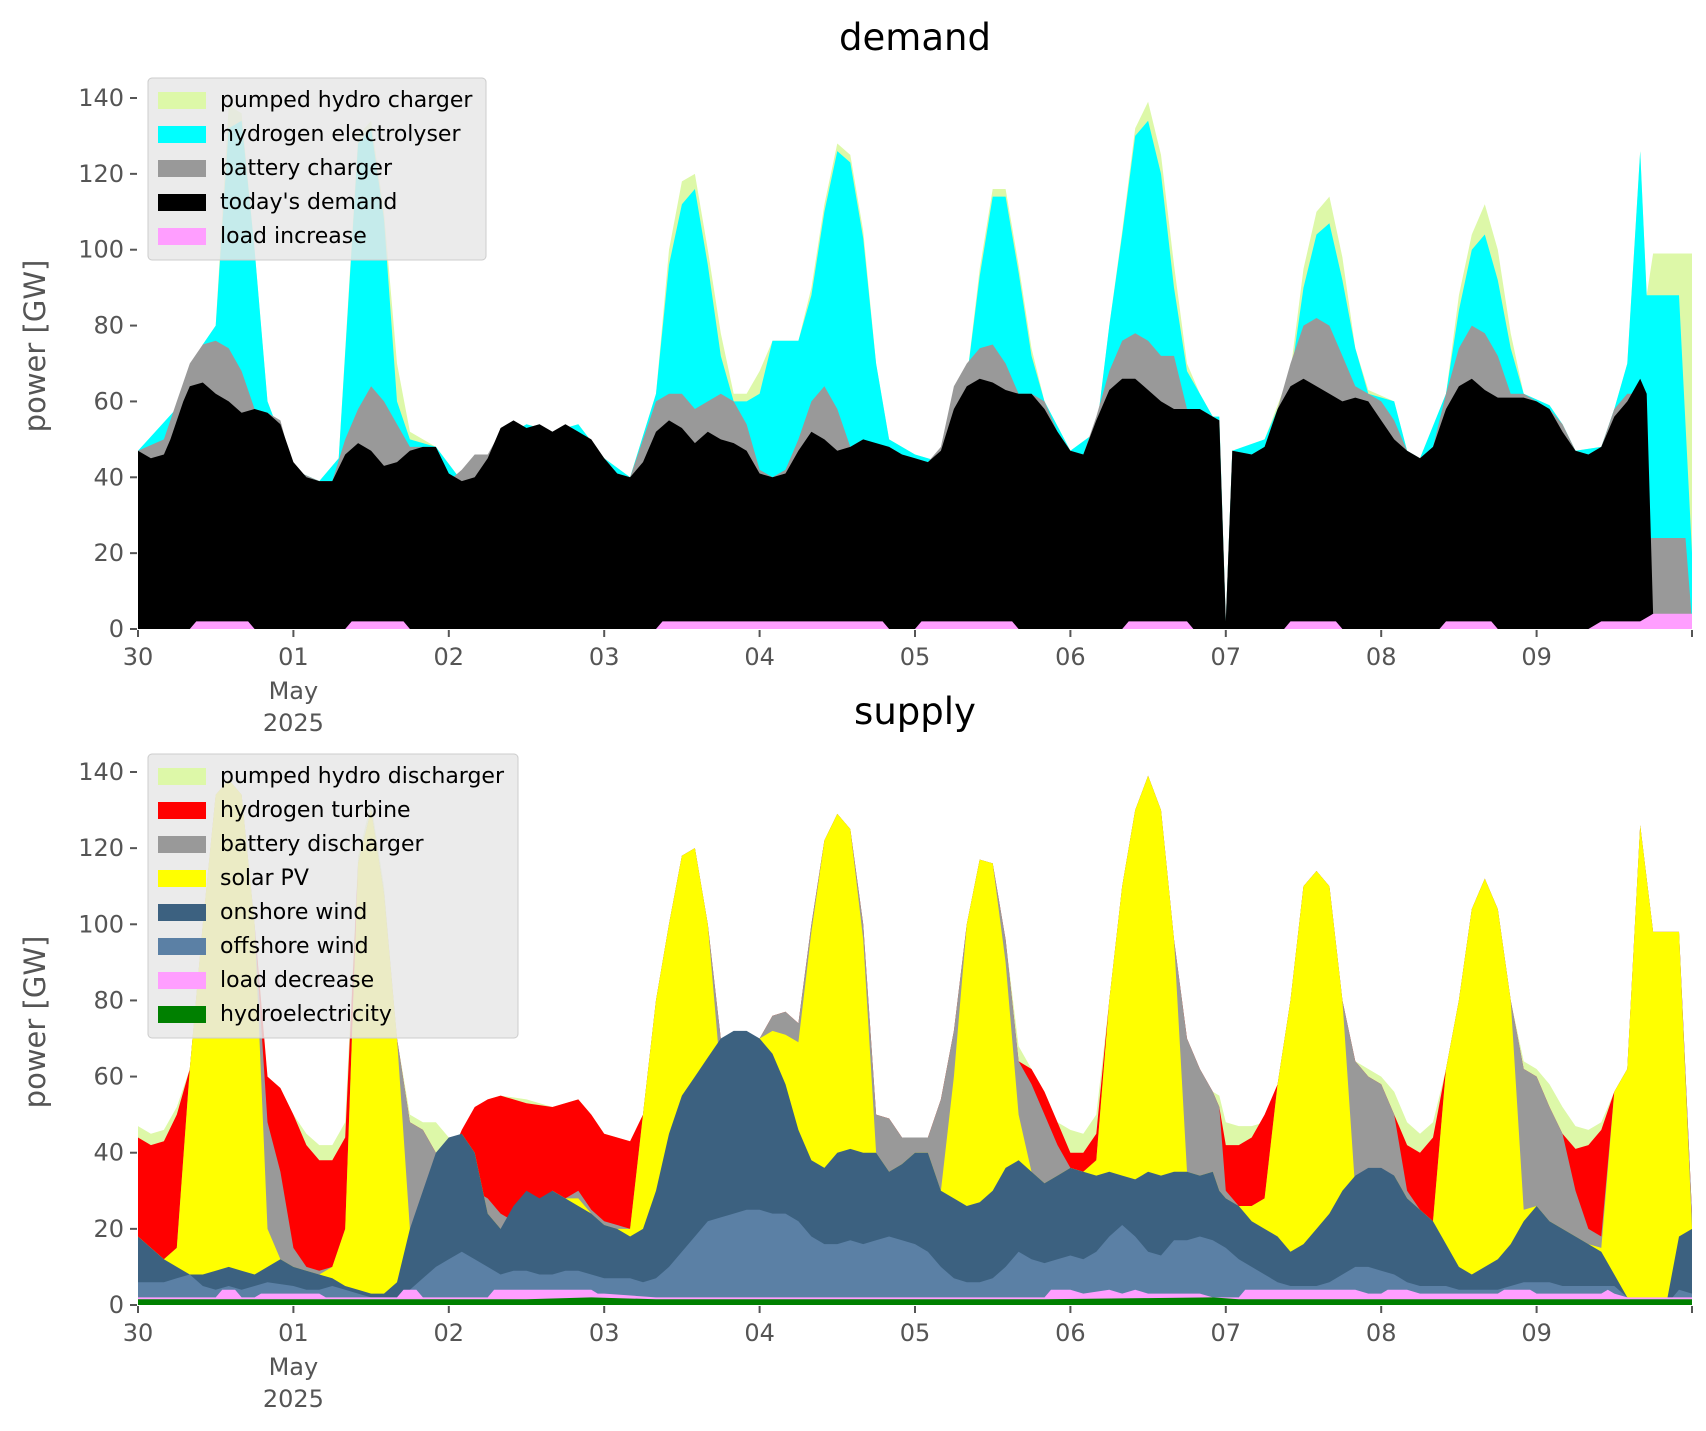 This screenshot has height=1431, width=1706. What do you see at coordinates (915, 621) in the screenshot?
I see `area-load-increase` at bounding box center [915, 621].